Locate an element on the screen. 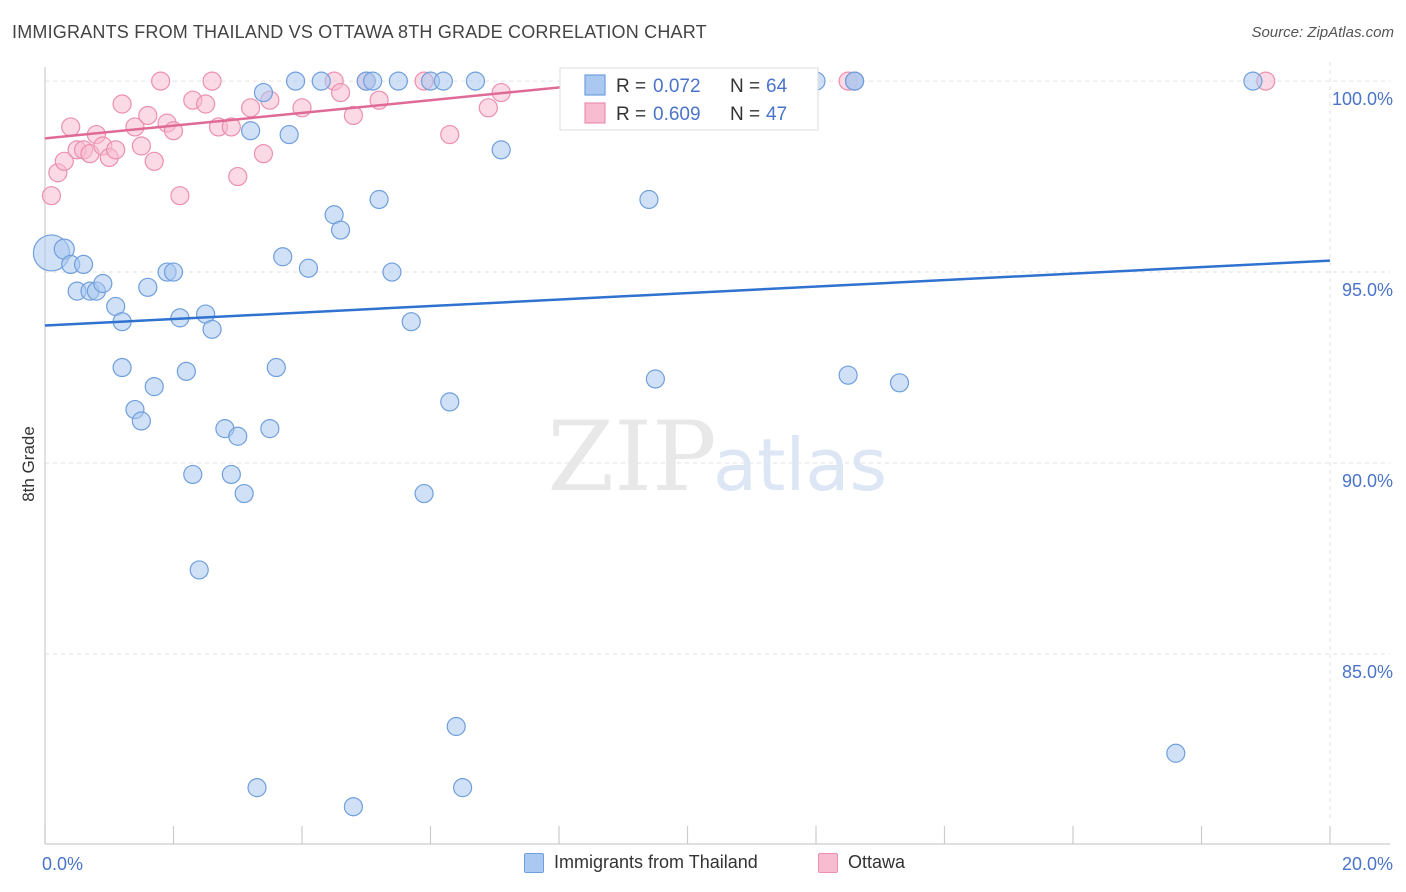 The image size is (1406, 892). watermark: ZIP atlas is located at coordinates (717, 457).